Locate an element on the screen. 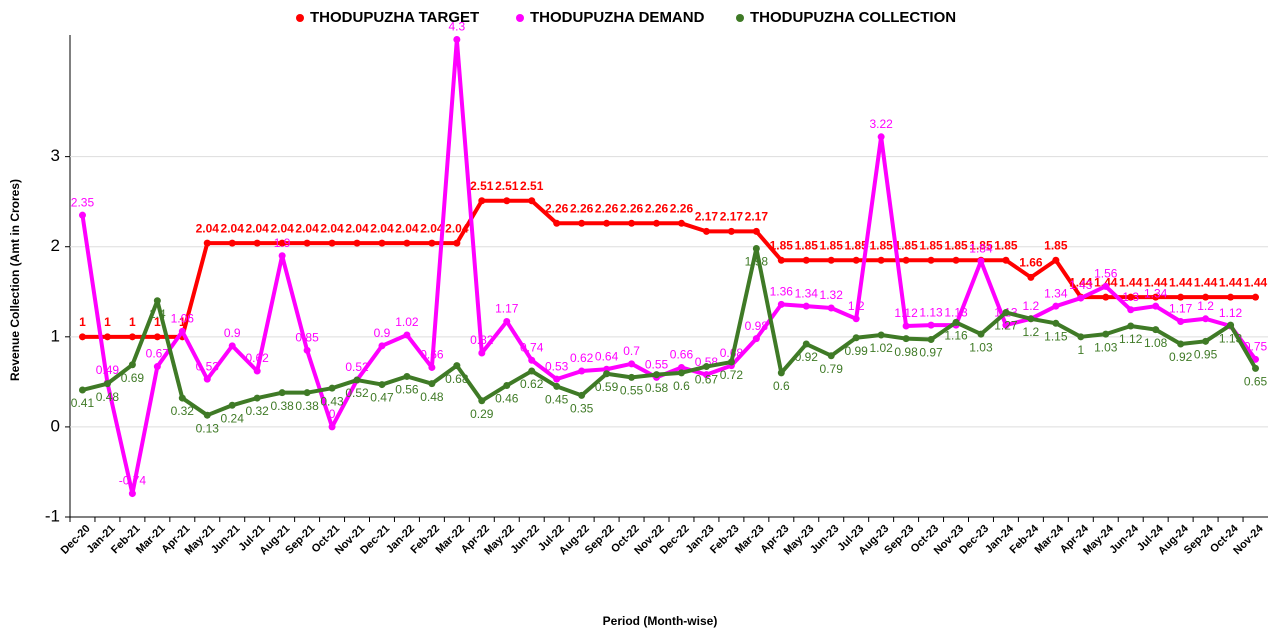 Image resolution: width=1273 pixels, height=636 pixels. data-label: 1.03 is located at coordinates (981, 347).